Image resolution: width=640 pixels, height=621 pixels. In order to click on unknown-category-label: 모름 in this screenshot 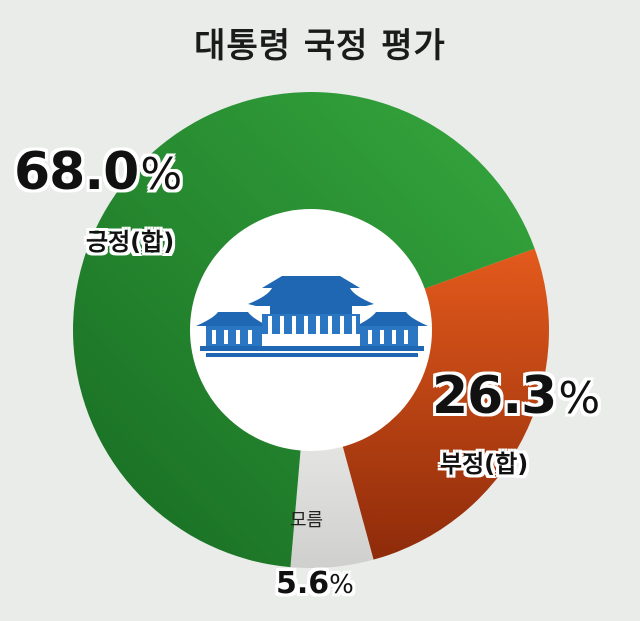, I will do `click(307, 520)`.